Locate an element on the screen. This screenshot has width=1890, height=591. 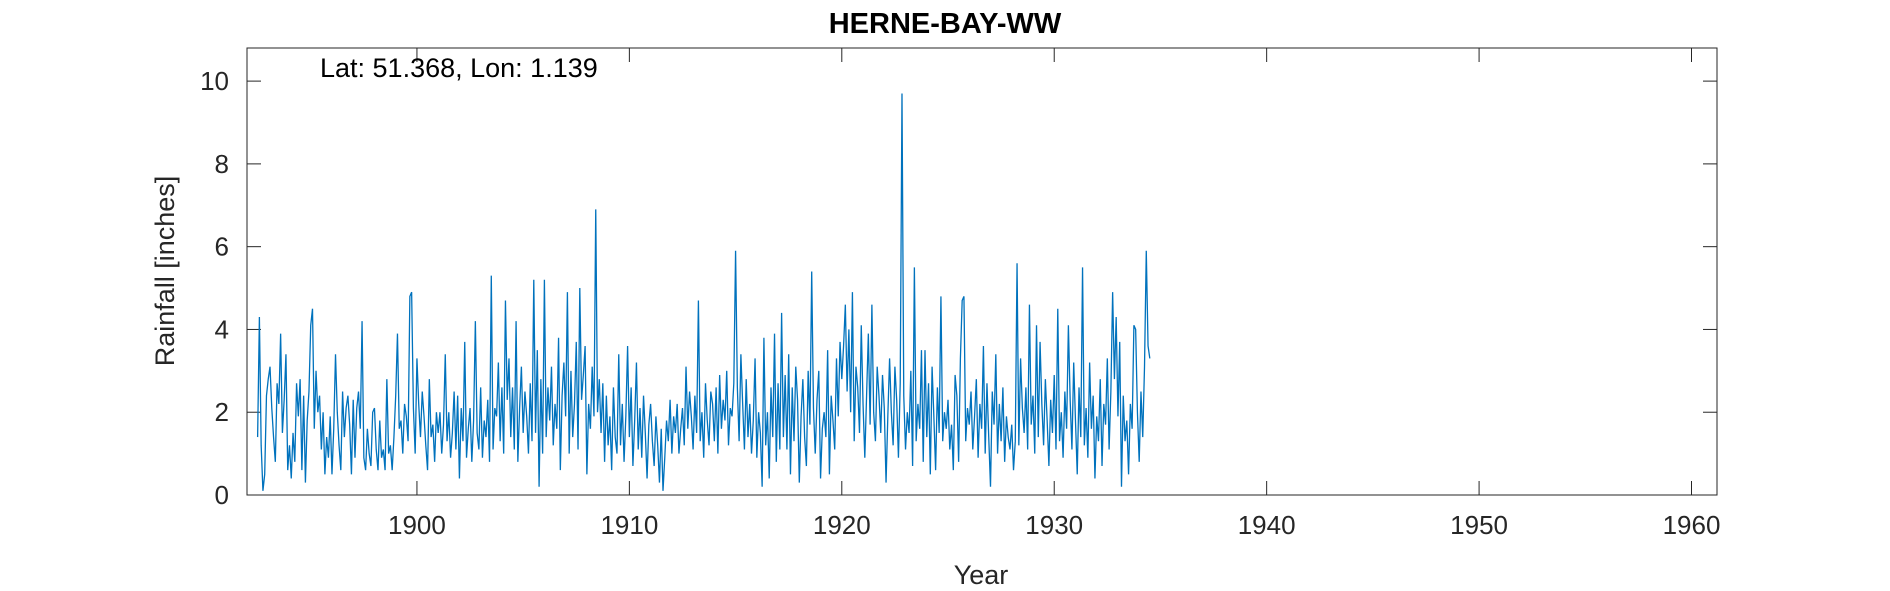
x-tick-label: 1920 is located at coordinates (842, 525).